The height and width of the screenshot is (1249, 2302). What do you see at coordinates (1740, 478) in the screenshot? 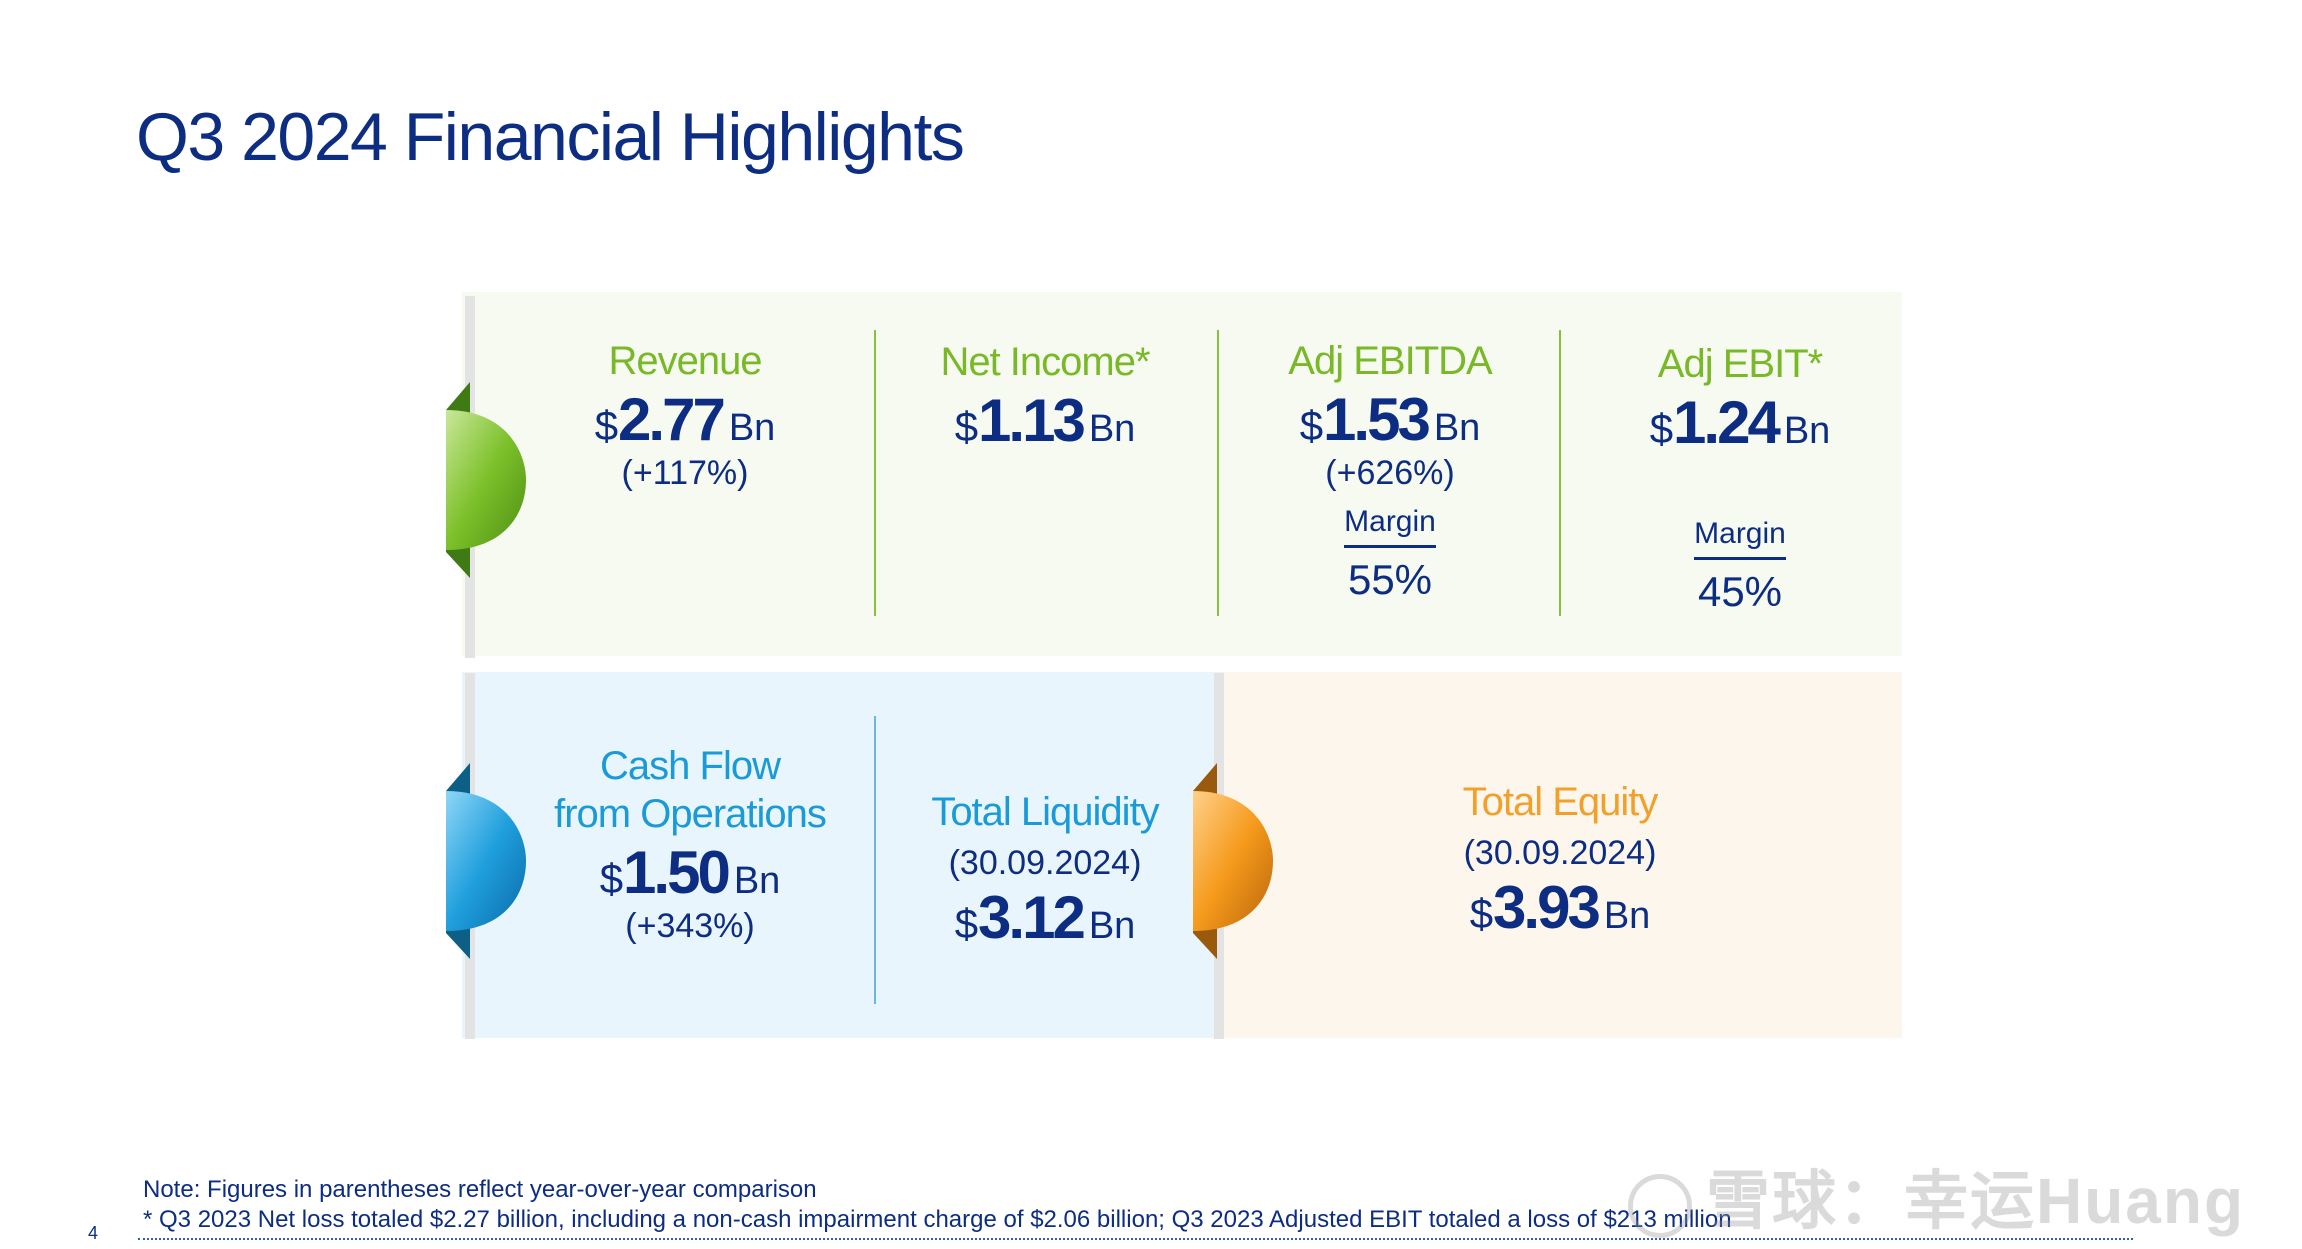
I see `adj-ebit-metric: Adj EBIT* $1.24 Bn Margin 45%` at bounding box center [1740, 478].